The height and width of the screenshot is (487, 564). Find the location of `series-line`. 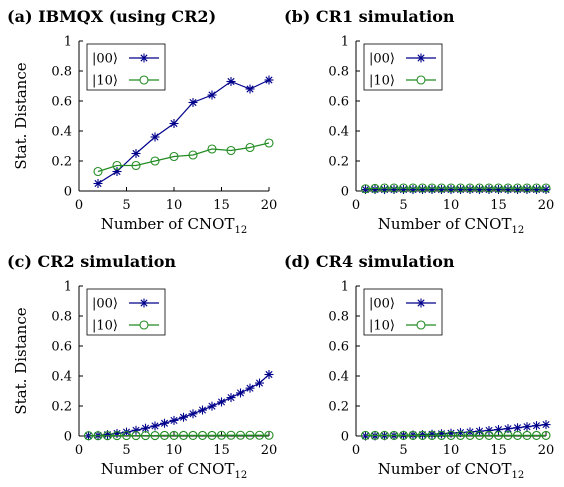

series-line is located at coordinates (455, 188).